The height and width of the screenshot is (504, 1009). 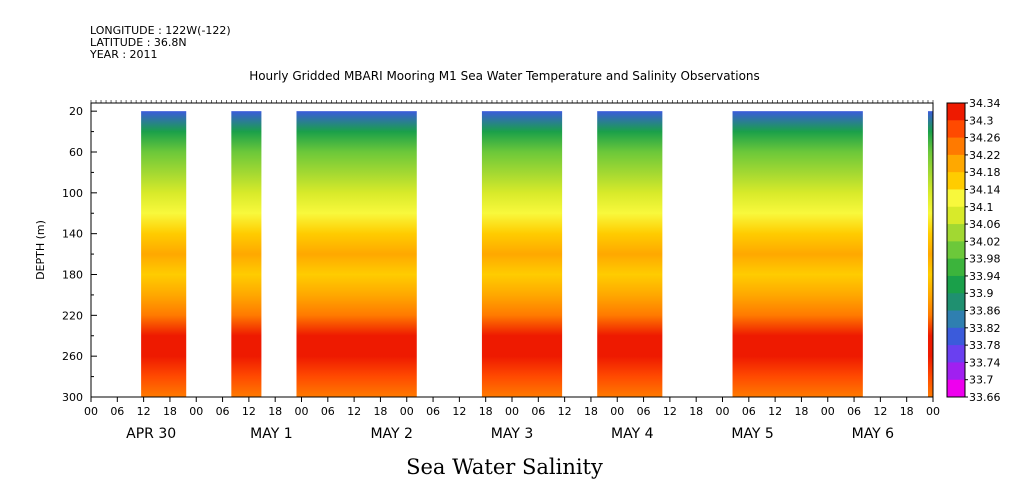 What do you see at coordinates (391, 434) in the screenshot?
I see `x-day-label: MAY 2` at bounding box center [391, 434].